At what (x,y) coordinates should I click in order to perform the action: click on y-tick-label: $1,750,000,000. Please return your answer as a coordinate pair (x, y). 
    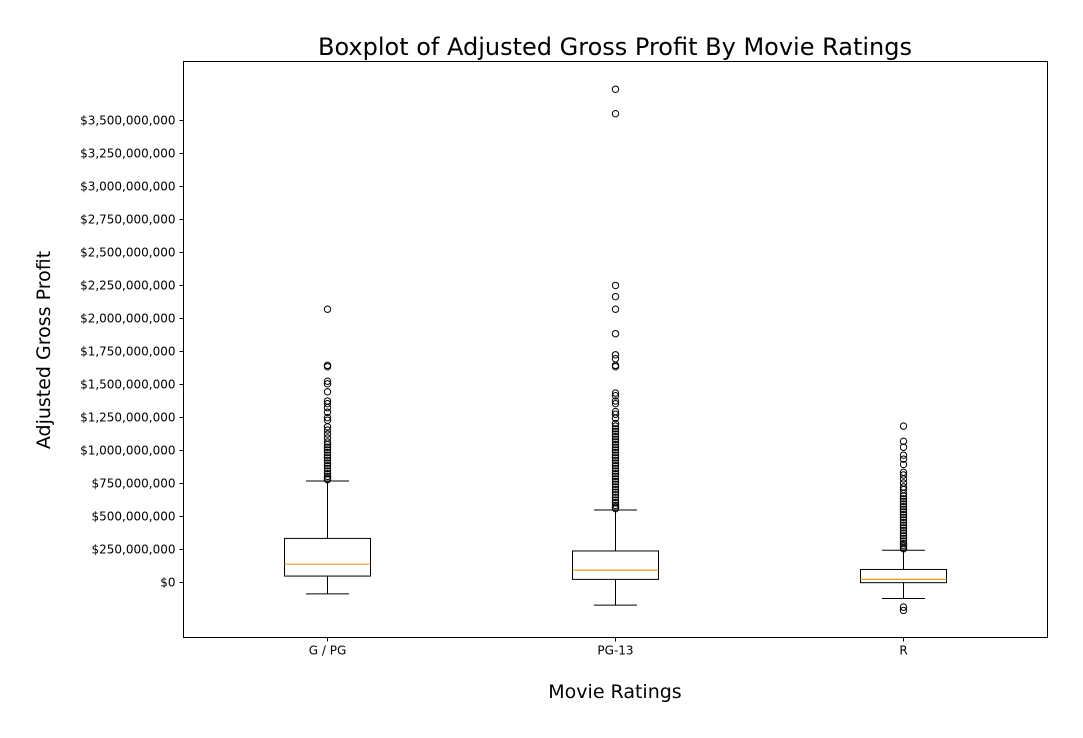
    Looking at the image, I should click on (127, 352).